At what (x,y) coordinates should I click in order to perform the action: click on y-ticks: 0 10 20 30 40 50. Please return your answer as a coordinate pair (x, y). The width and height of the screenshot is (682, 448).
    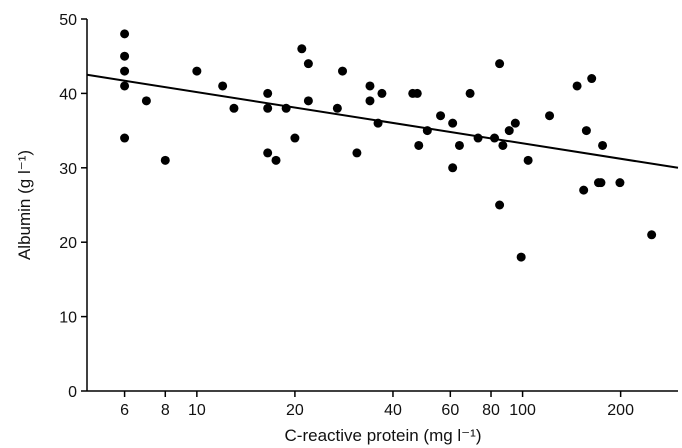
    Looking at the image, I should click on (73, 206).